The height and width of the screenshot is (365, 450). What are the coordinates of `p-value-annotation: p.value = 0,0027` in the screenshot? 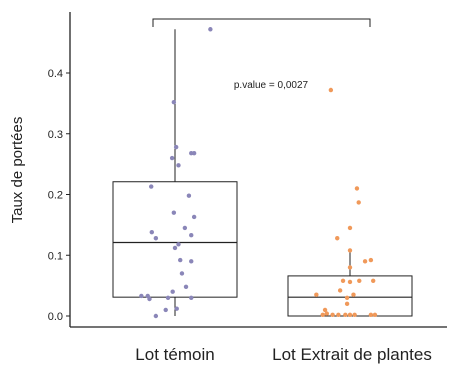 It's located at (271, 85).